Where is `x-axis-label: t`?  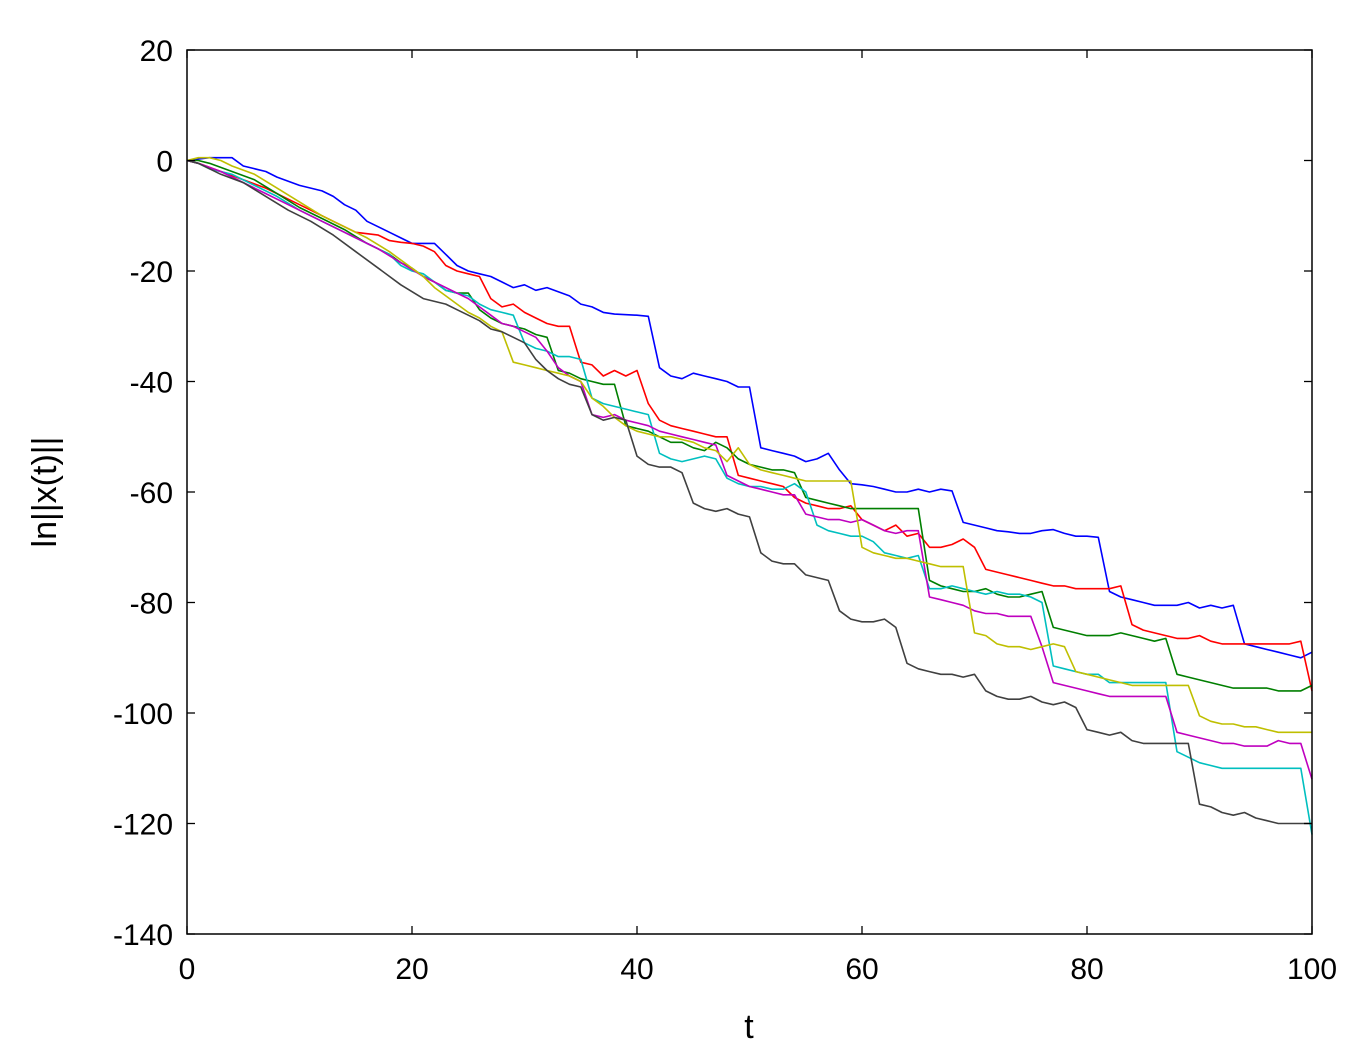 x-axis-label: t is located at coordinates (749, 1027).